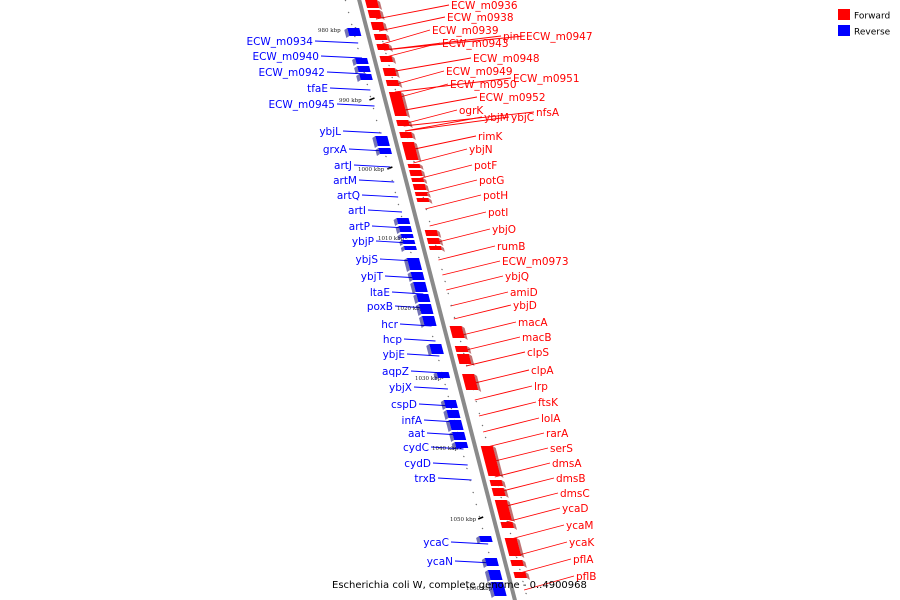 This screenshot has height=600, width=900. What do you see at coordinates (575, 509) in the screenshot?
I see `forward-gene-label: ycaD` at bounding box center [575, 509].